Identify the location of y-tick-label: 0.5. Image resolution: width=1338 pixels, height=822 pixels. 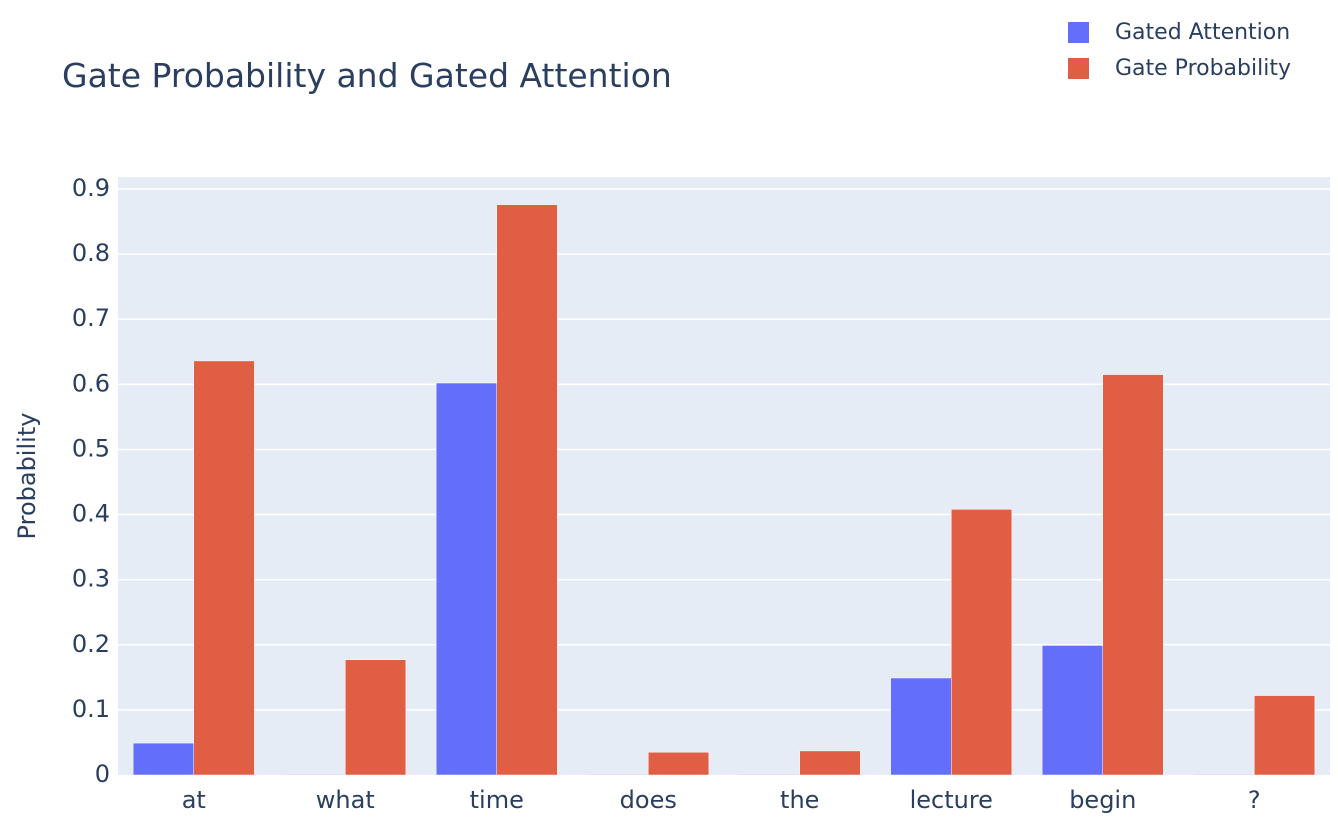
(91, 448).